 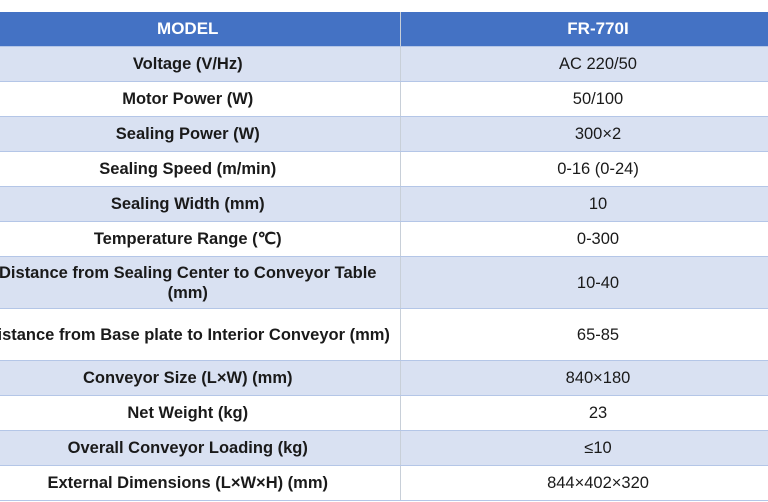 I want to click on spec-value: ≤10, so click(x=584, y=448).